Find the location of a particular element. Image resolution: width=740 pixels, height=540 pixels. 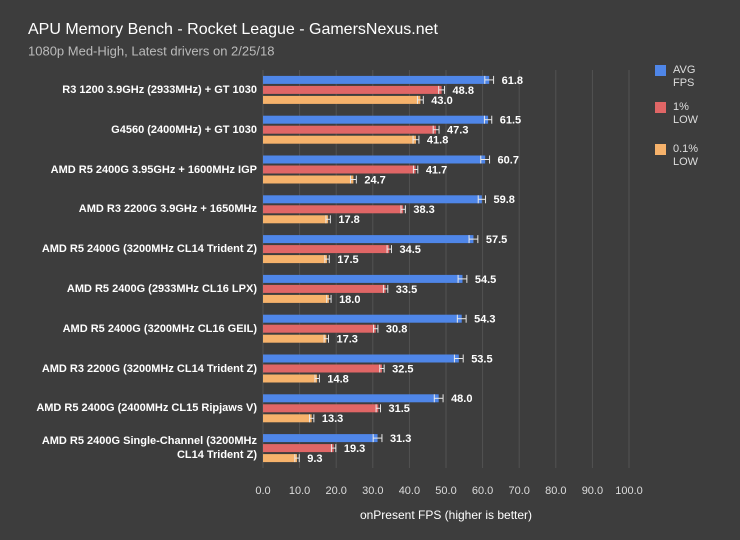

x-tick-label: 90.0 is located at coordinates (592, 491).